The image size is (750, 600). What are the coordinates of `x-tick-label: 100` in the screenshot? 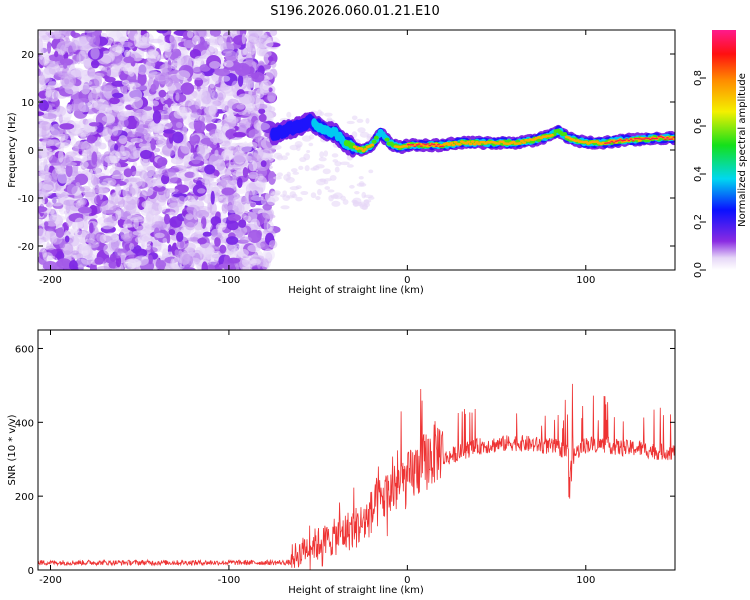 It's located at (585, 580).